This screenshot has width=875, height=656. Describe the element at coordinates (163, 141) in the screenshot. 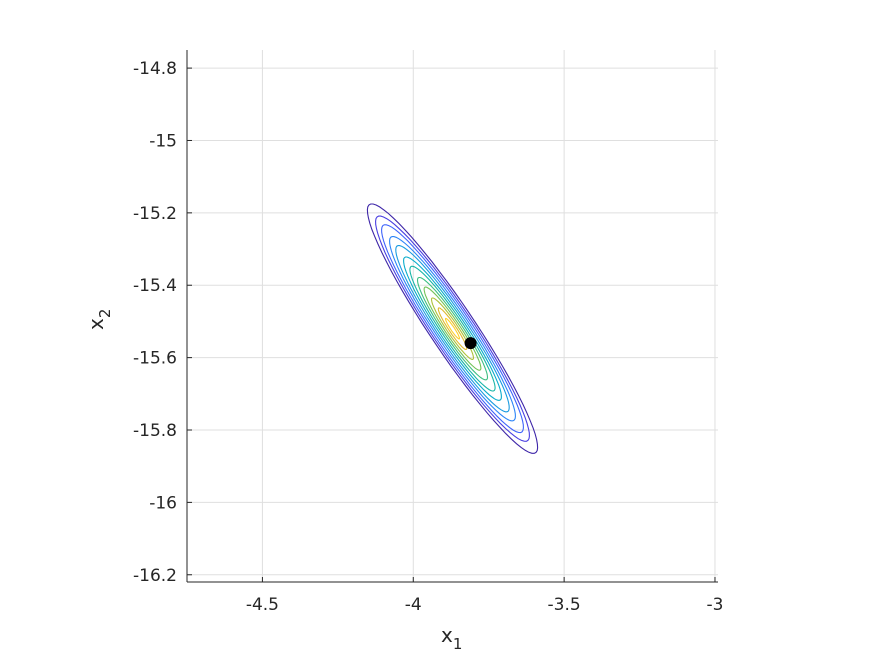

I see `y-tick-label: -15` at that location.